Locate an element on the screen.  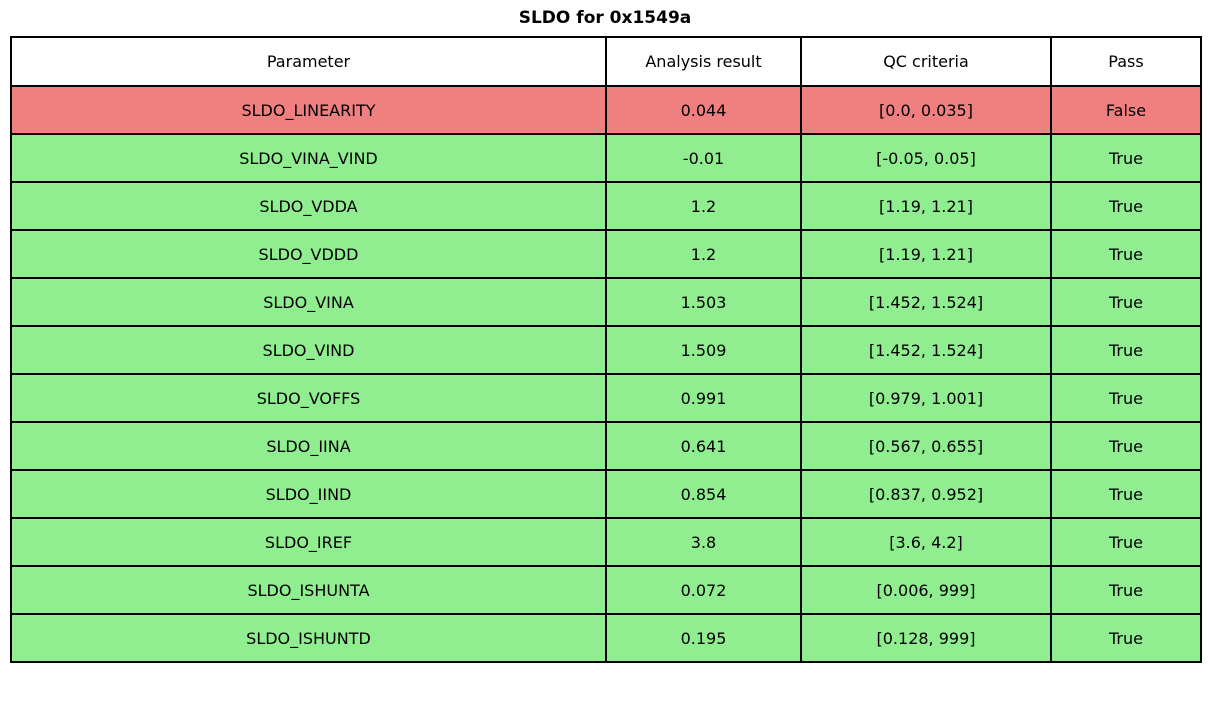
table-row: SLDO_VINA_VIND -0.01 [-0.05, 0.05] True is located at coordinates (606, 158).